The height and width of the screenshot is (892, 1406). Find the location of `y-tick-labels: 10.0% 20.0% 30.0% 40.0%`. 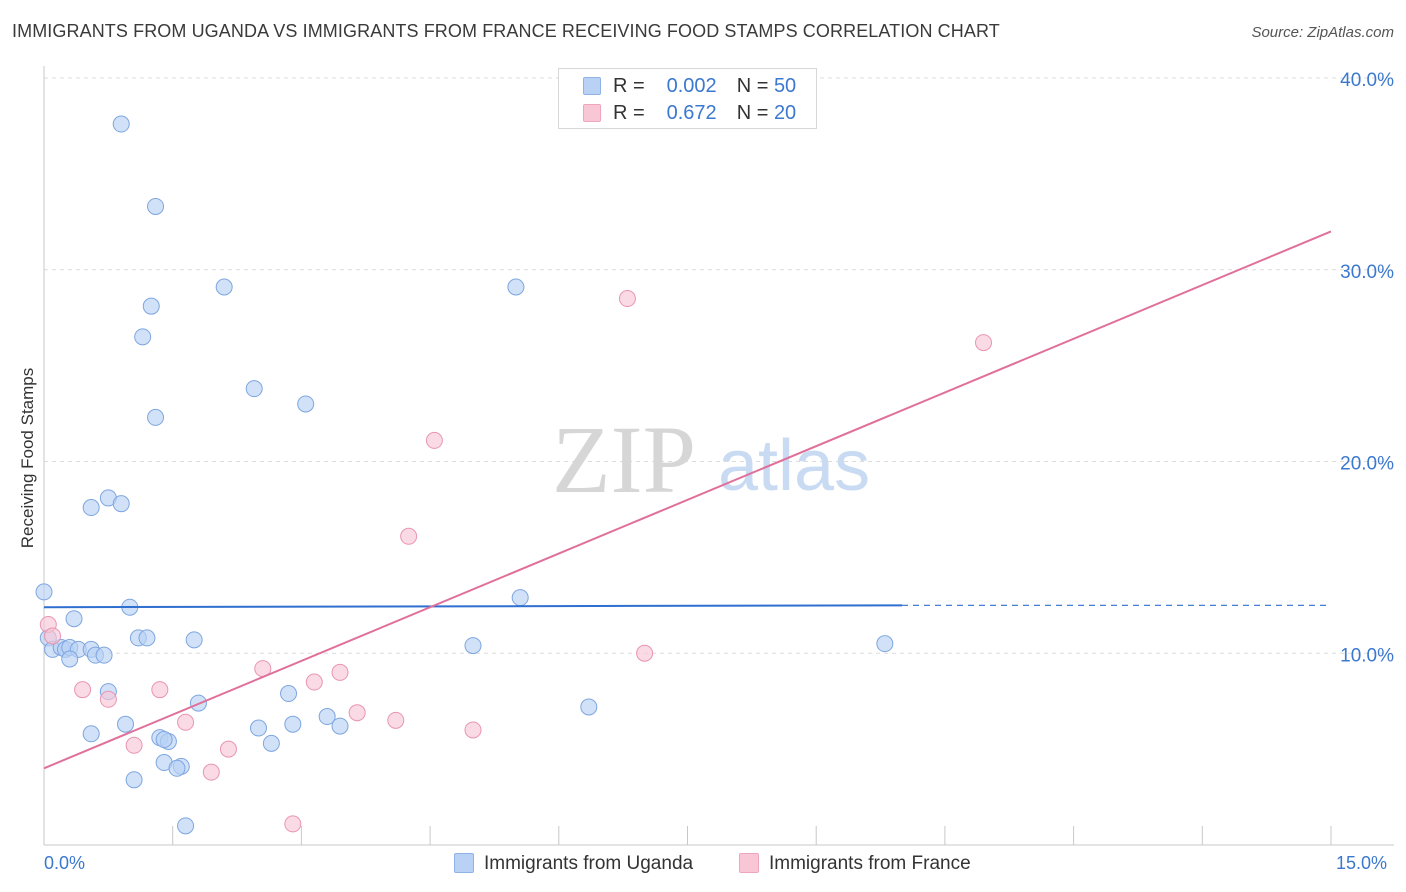

y-tick-labels: 10.0% 20.0% 30.0% 40.0% is located at coordinates (1367, 368).